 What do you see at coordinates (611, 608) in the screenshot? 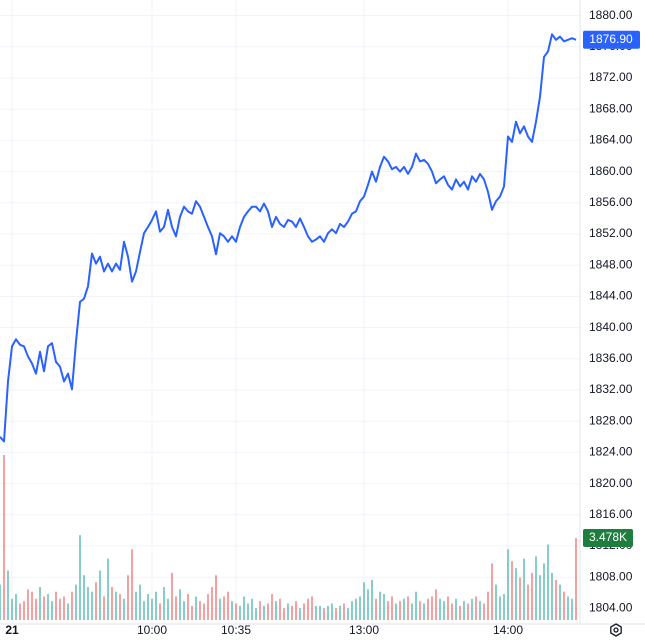
I see `y-tick-label: 1804.00` at bounding box center [611, 608].